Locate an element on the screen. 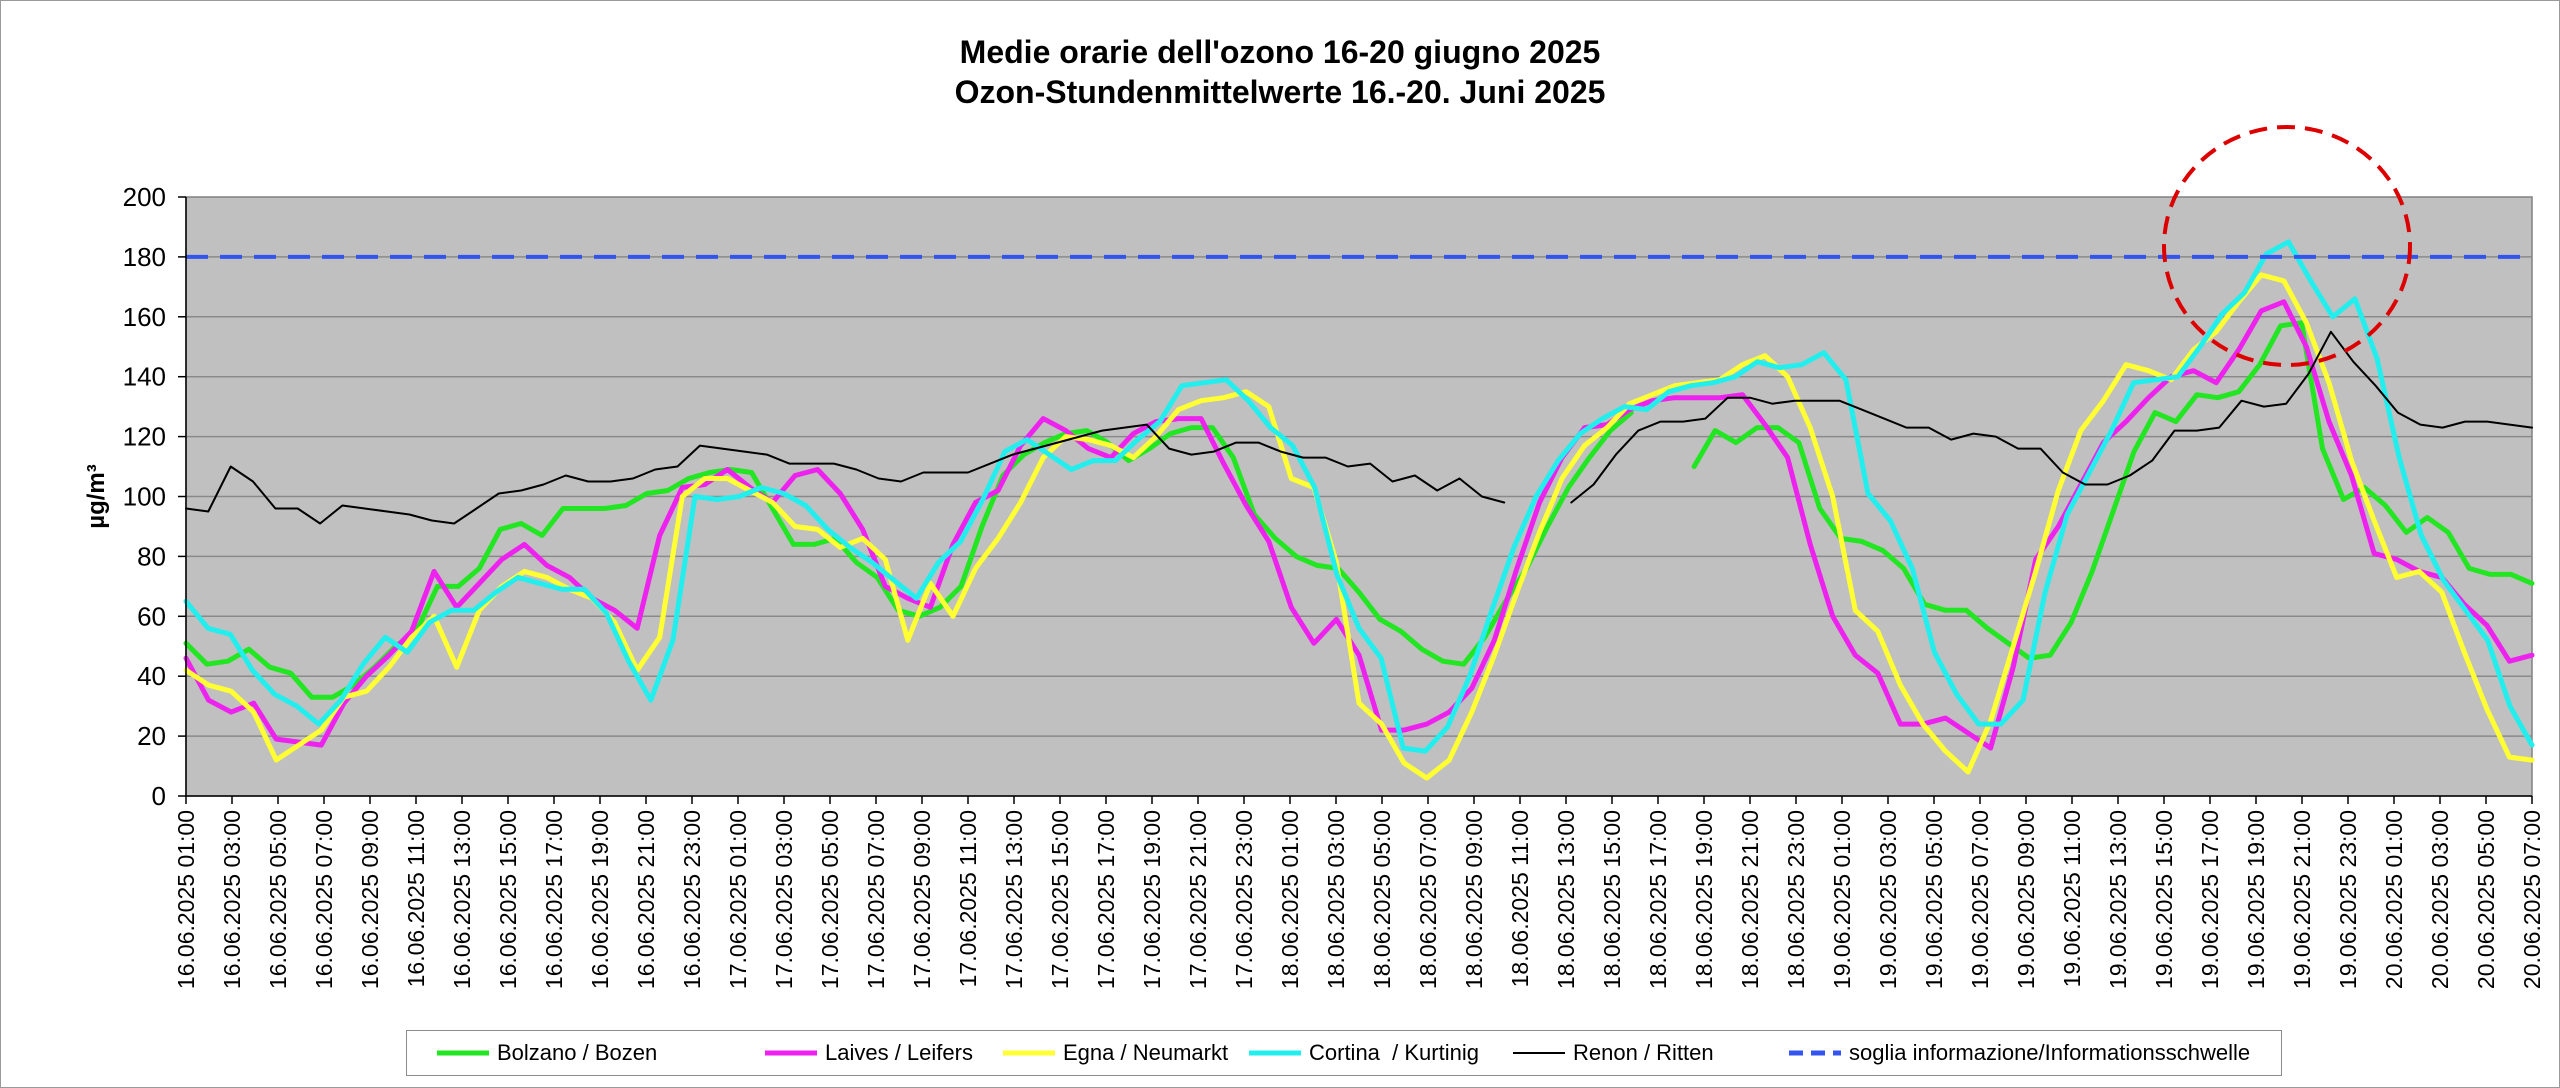 The width and height of the screenshot is (2560, 1088). y-tick-label: 100 is located at coordinates (144, 497).